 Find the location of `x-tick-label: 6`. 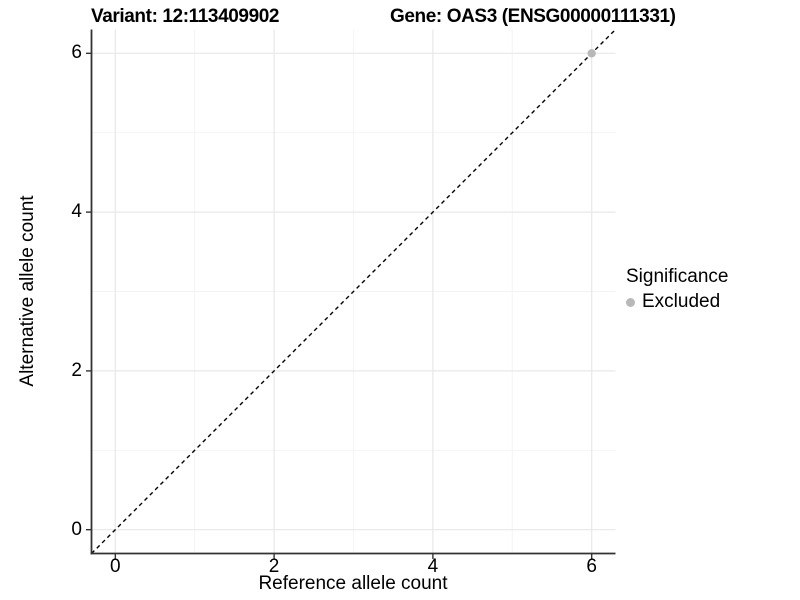

x-tick-label: 6 is located at coordinates (591, 566).